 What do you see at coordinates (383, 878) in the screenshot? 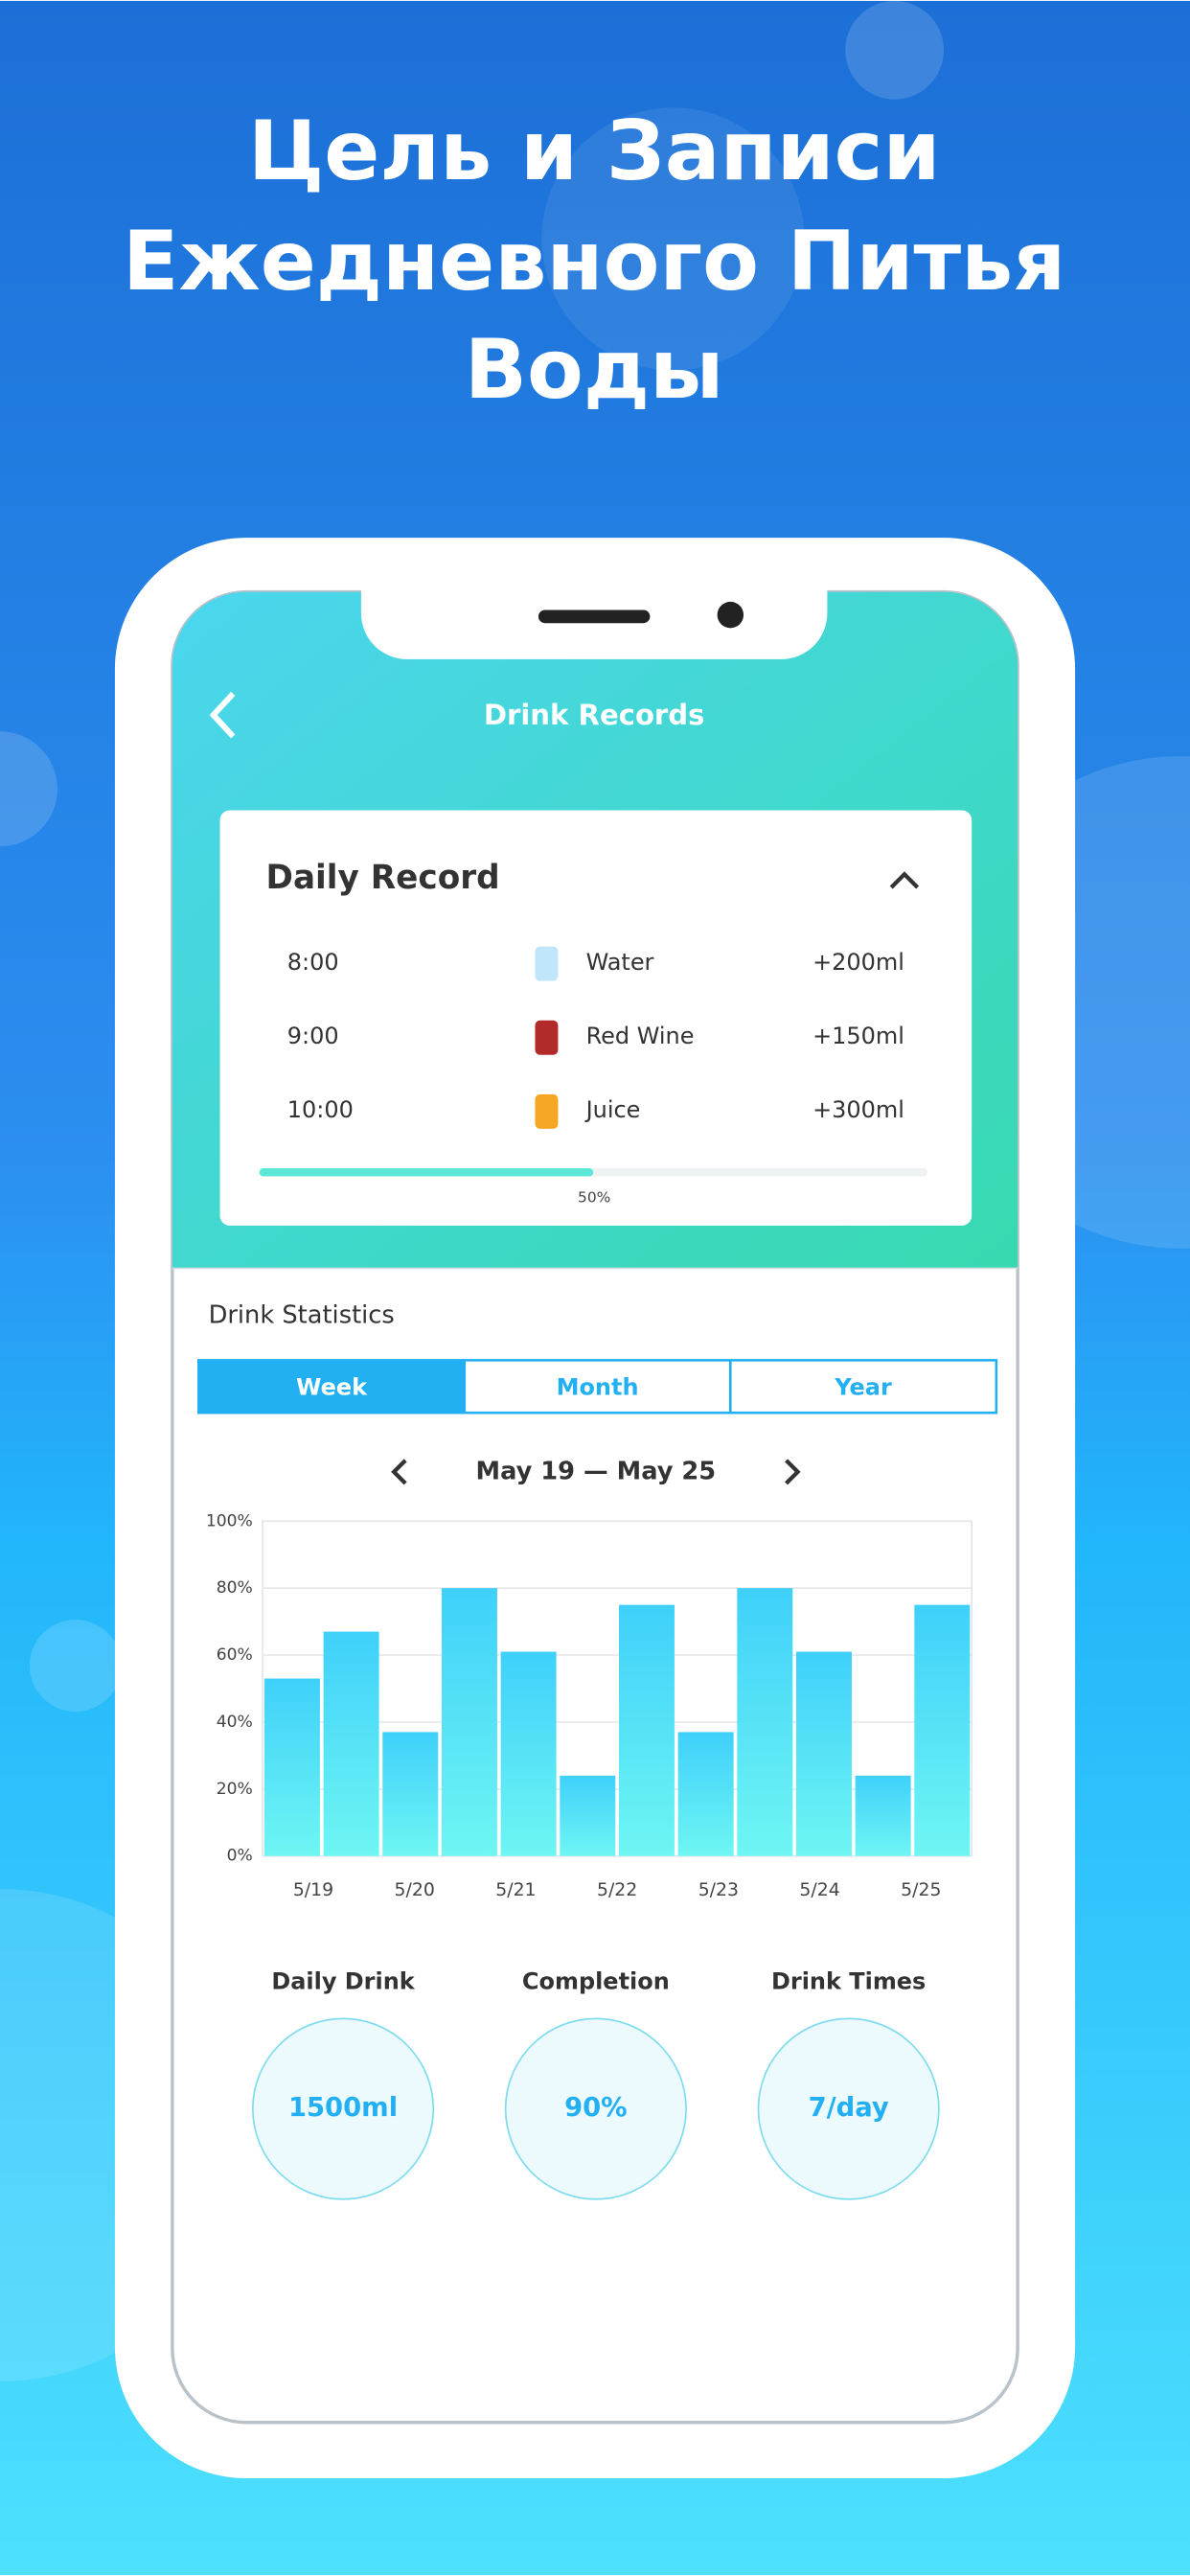
I see `card-title: Daily Record` at bounding box center [383, 878].